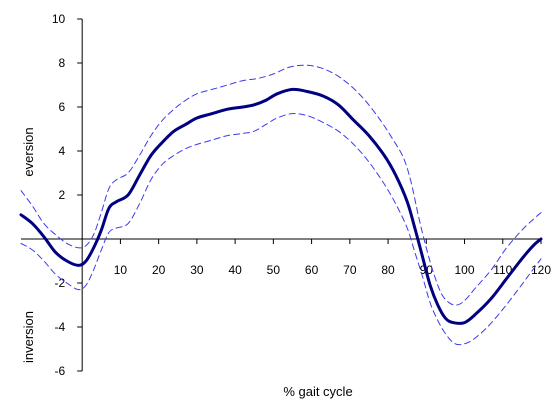 This screenshot has width=552, height=400. What do you see at coordinates (502, 270) in the screenshot?
I see `x-tick-label: 110` at bounding box center [502, 270].